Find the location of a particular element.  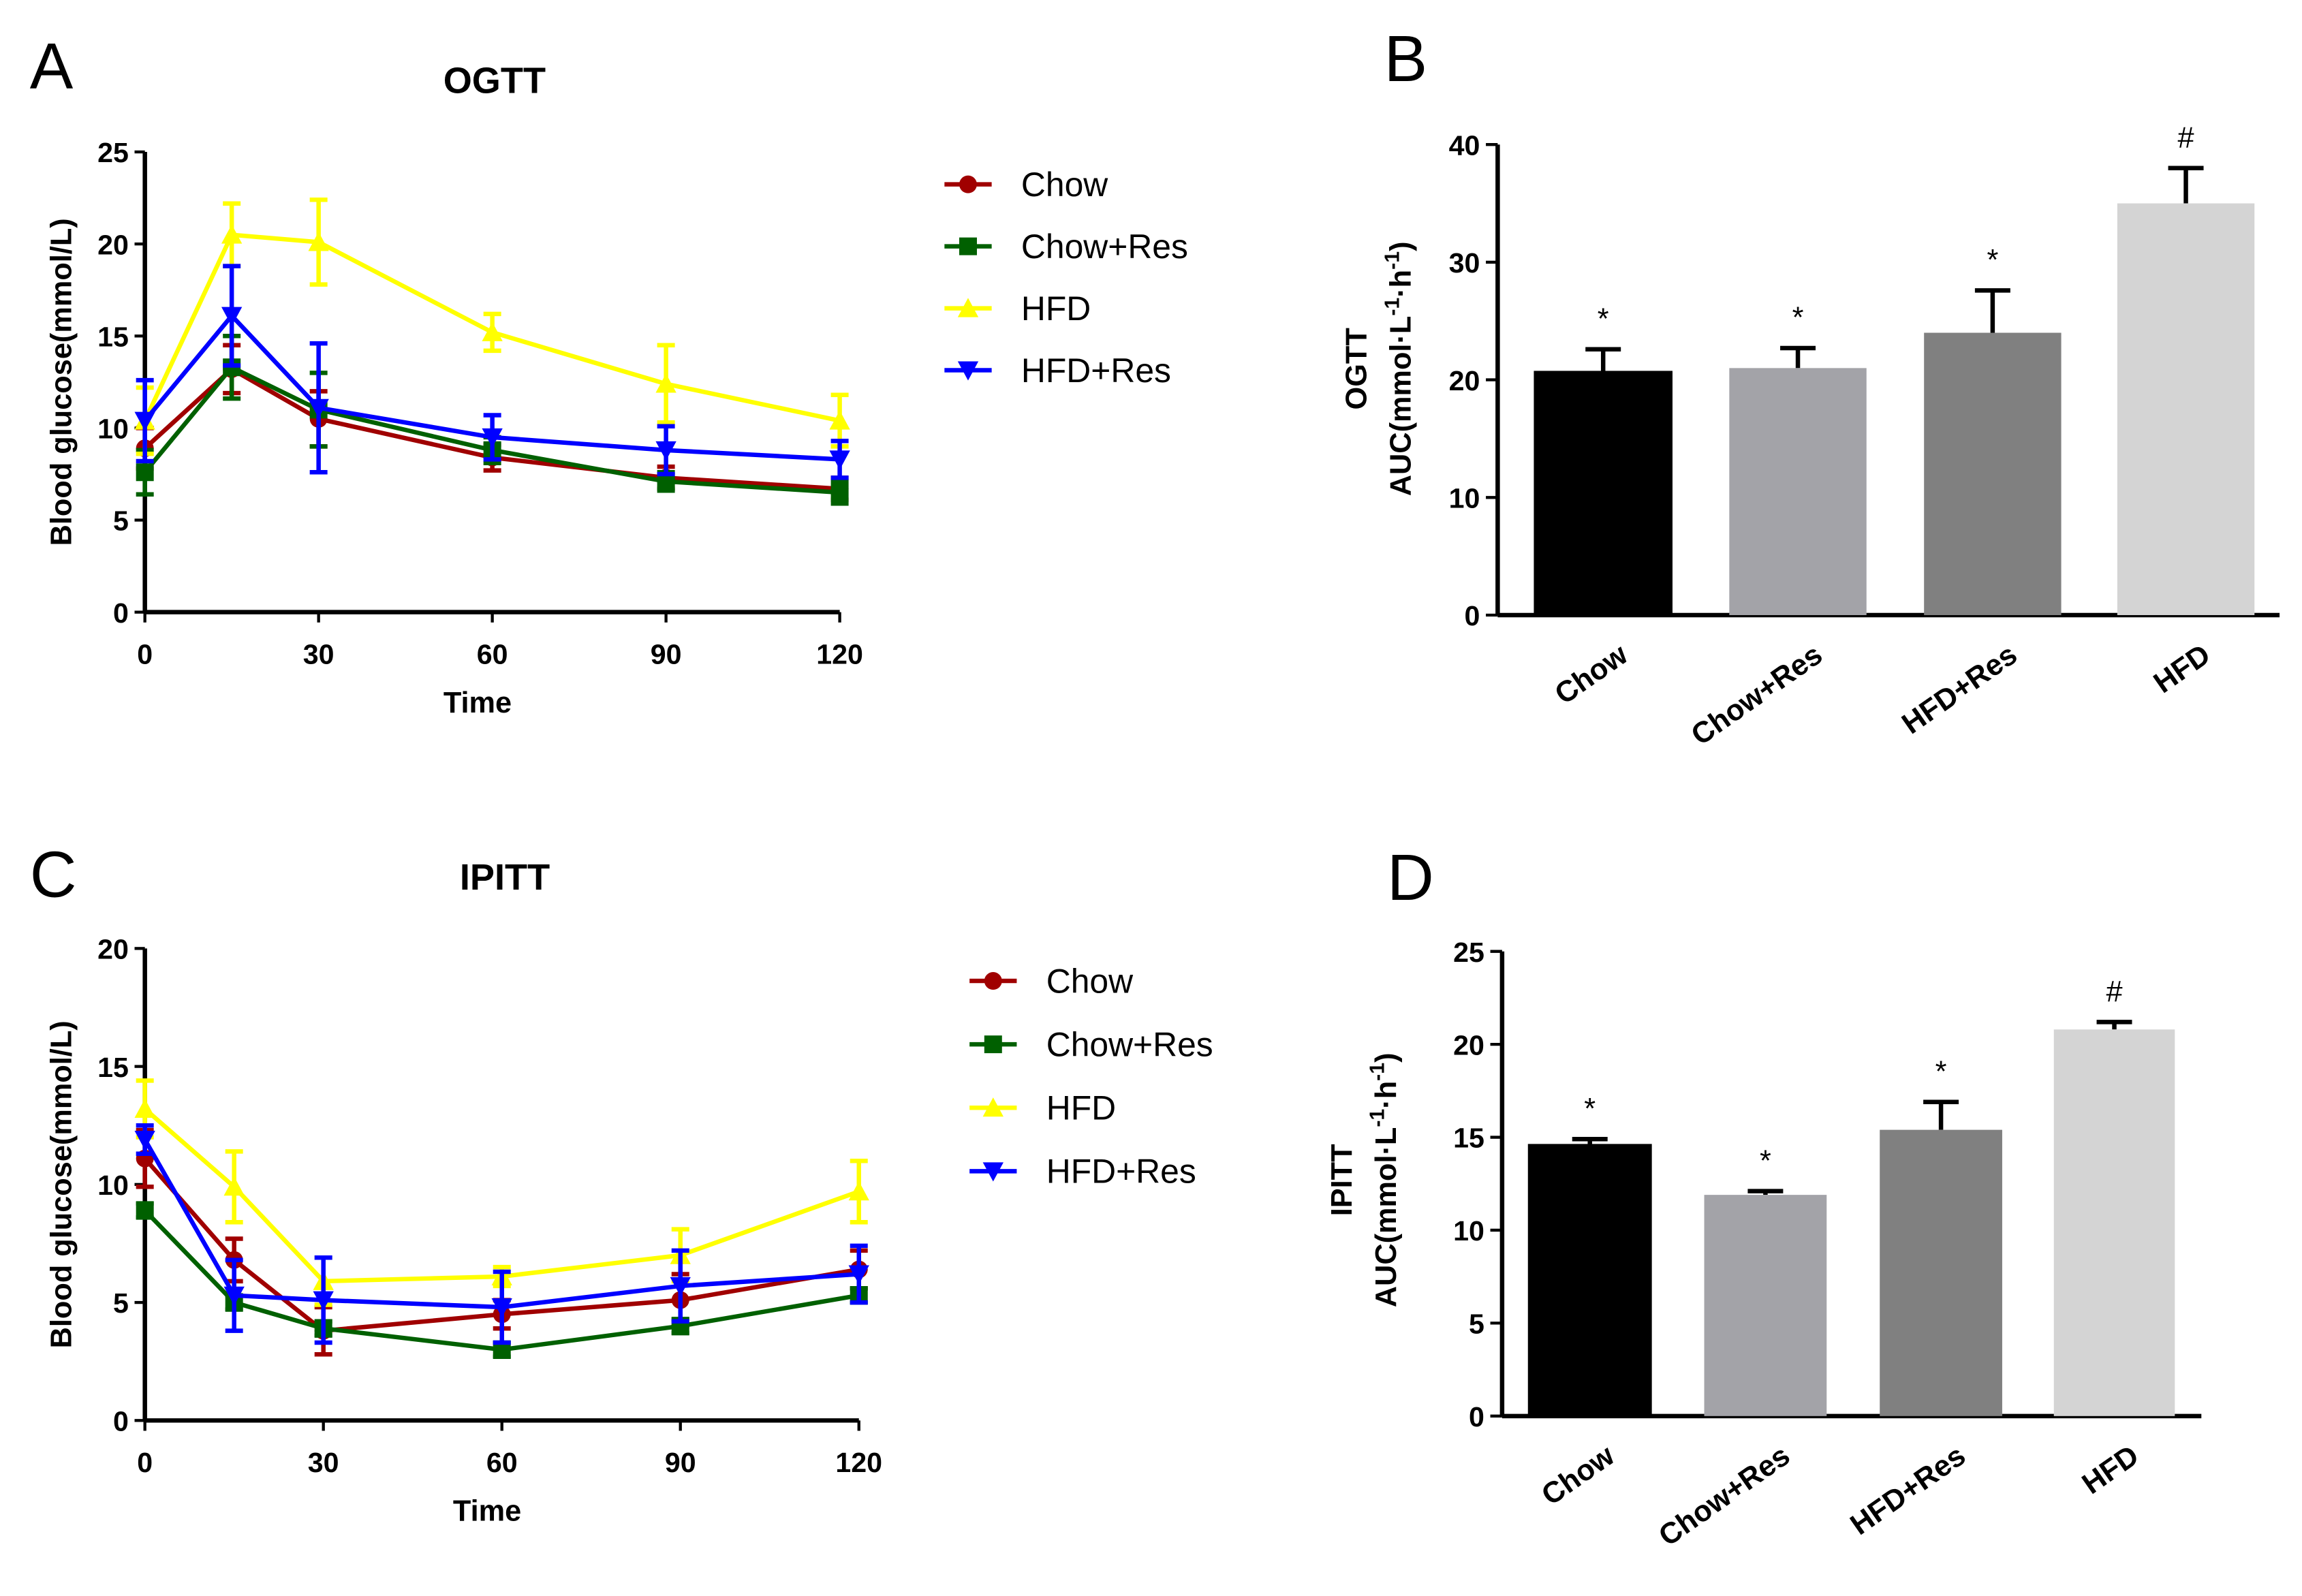

legend-item: HFD is located at coordinates (1017, 309).